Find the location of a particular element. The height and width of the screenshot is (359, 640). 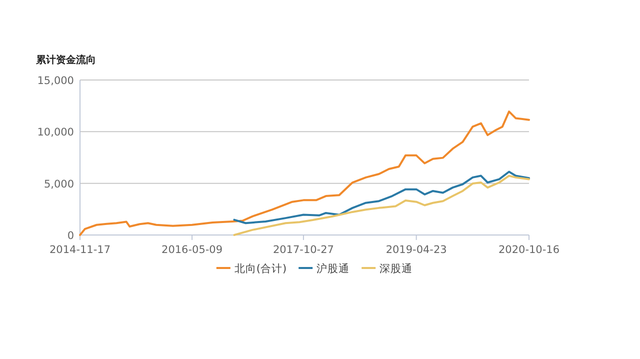

y-tick-label: 10,000 is located at coordinates (55, 132).